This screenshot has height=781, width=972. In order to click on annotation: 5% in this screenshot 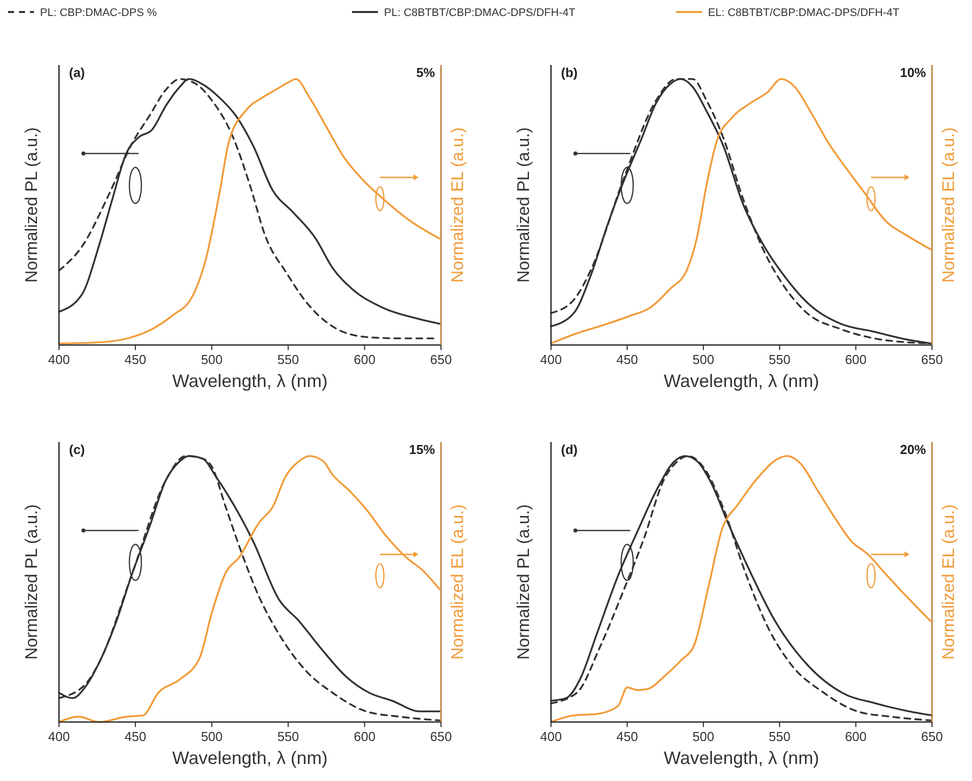, I will do `click(426, 72)`.